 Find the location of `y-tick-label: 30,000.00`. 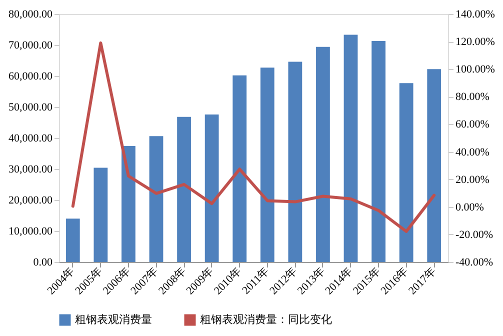

y-tick-label: 30,000.00 is located at coordinates (30, 170).